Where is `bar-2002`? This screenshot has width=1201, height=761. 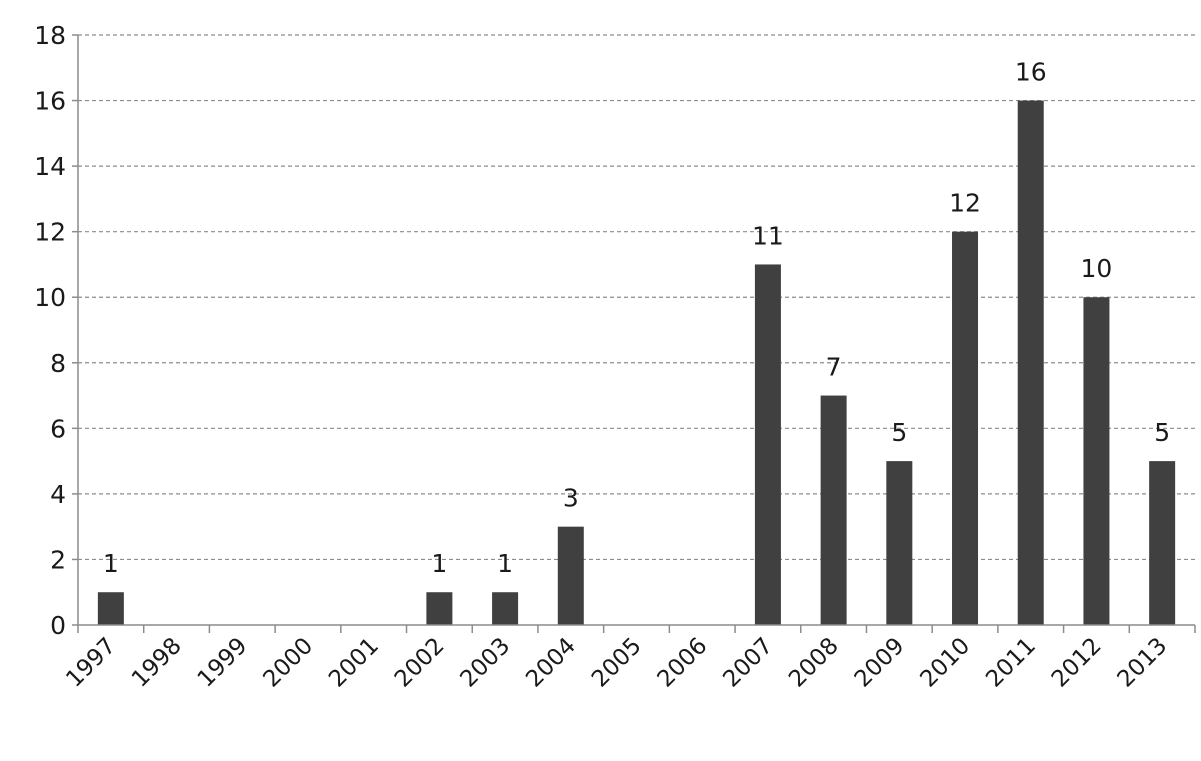
bar-2002 is located at coordinates (439, 608).